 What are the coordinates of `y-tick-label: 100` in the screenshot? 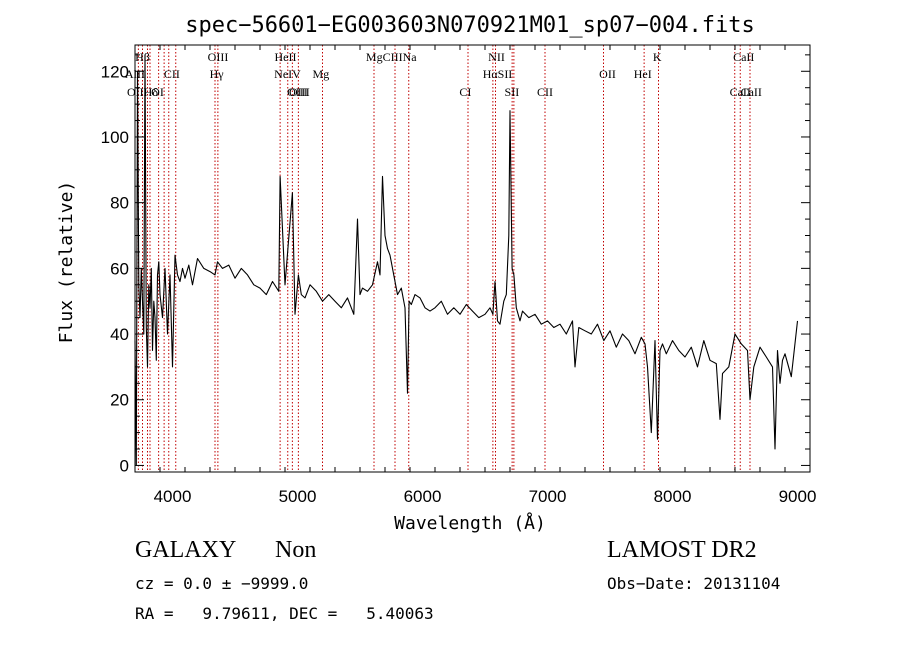 It's located at (115, 137).